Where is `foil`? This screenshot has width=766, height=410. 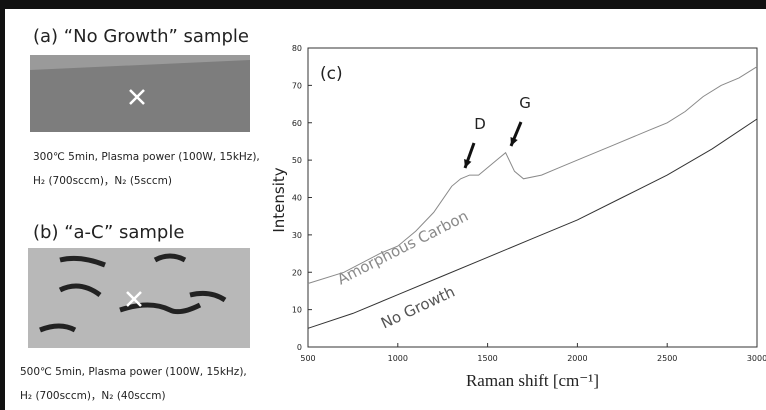
foil is located at coordinates (140, 96).